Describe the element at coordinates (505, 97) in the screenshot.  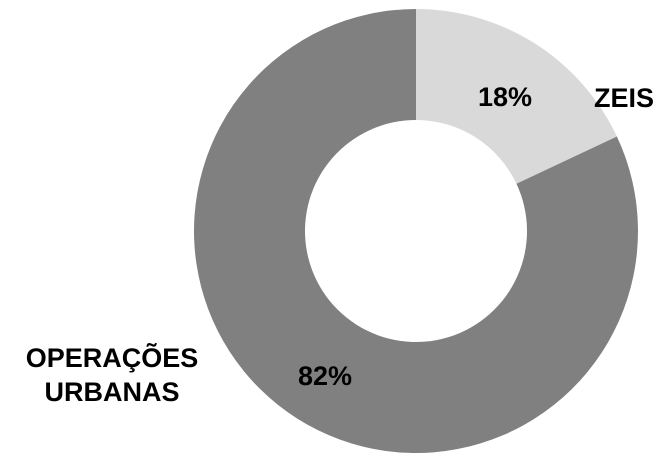
I see `slice-value-label-zeis: 18%` at that location.